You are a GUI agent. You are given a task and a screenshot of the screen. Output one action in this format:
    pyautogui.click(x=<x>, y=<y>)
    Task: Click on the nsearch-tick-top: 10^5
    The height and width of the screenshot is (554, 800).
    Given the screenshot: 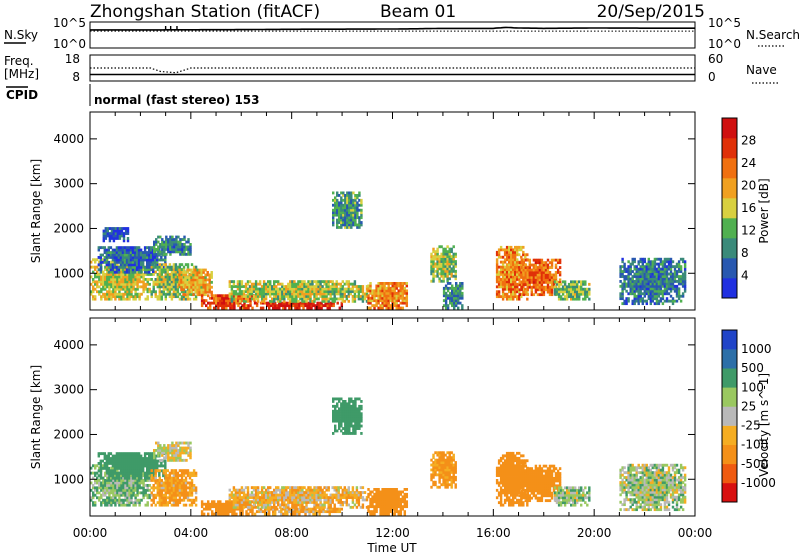 What is the action you would take?
    pyautogui.click(x=724, y=23)
    